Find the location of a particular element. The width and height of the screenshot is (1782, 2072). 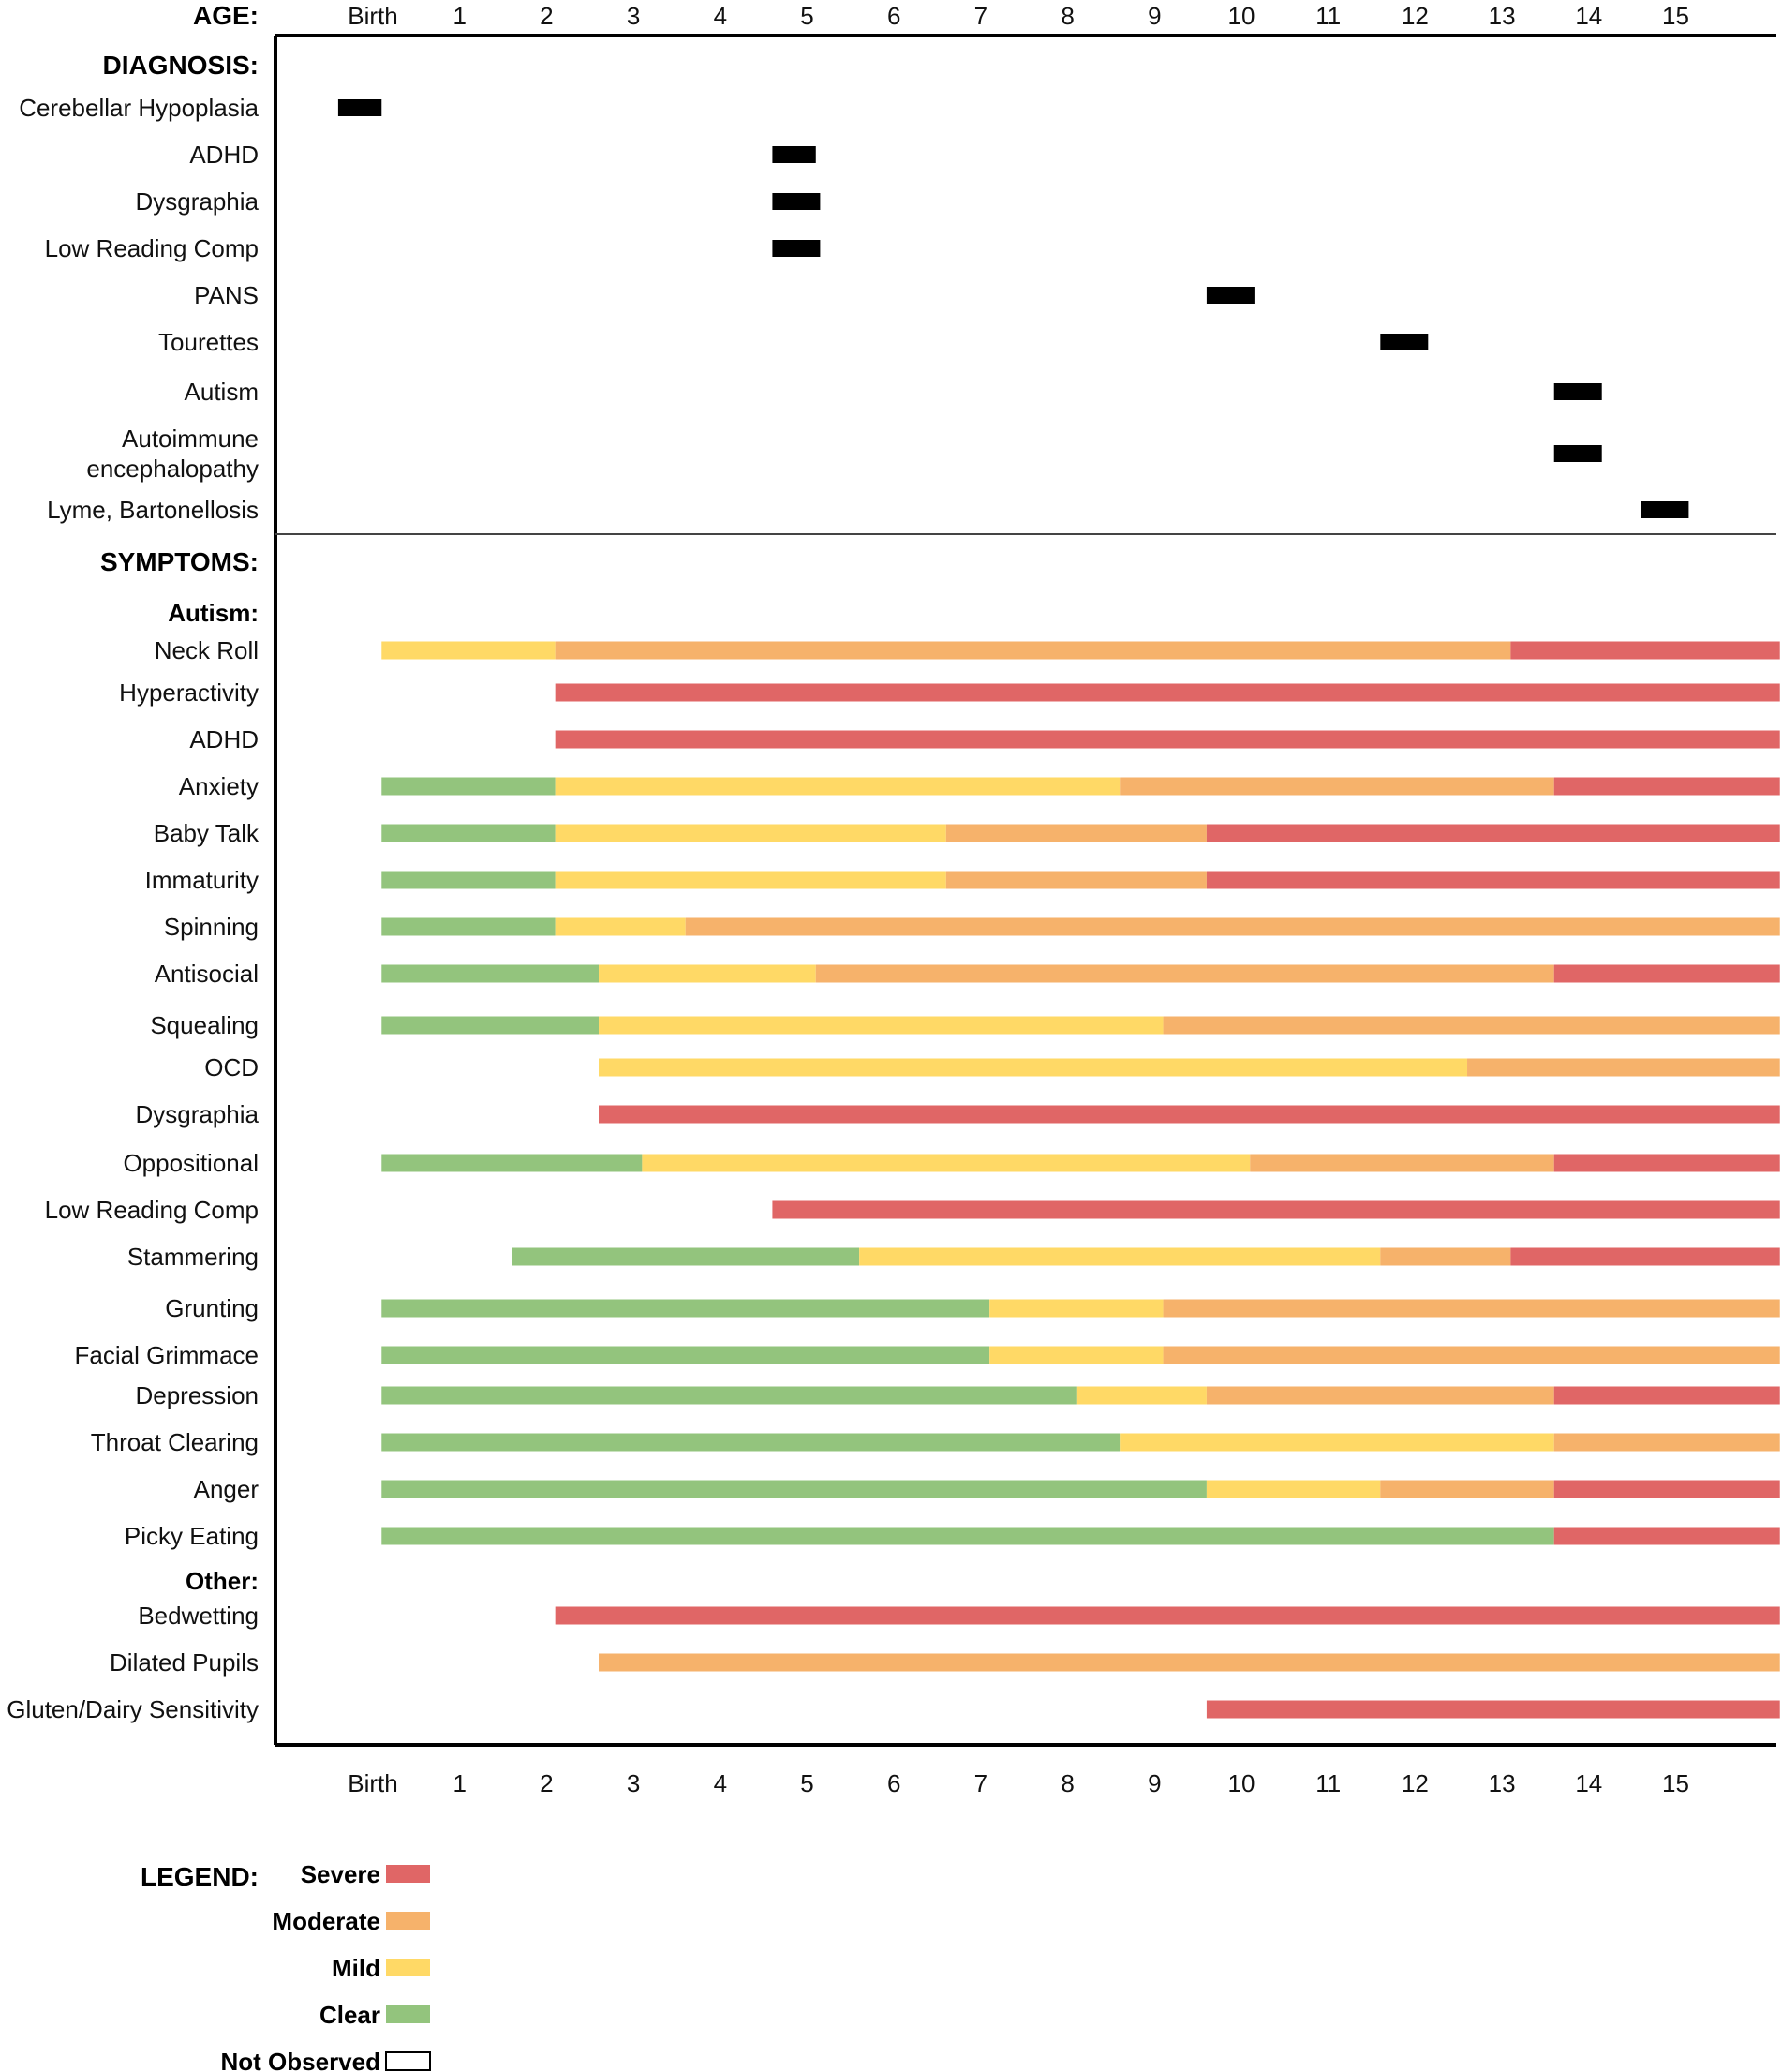

symptom-autism-ocd-segment-2-moderate is located at coordinates (1623, 1067).